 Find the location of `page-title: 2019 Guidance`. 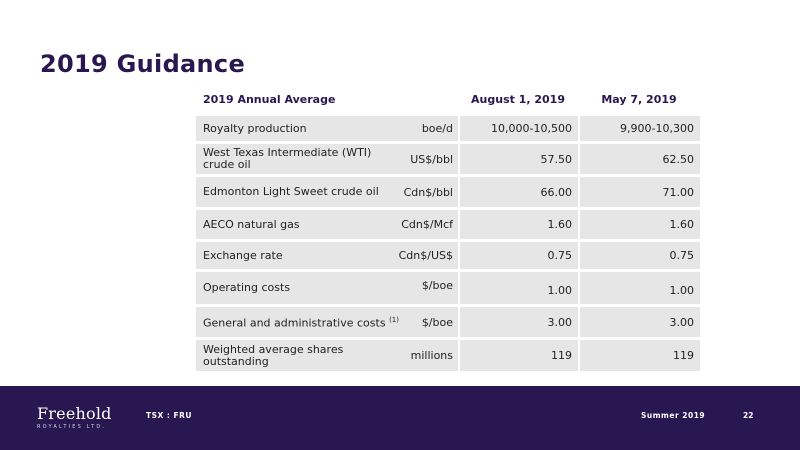

page-title: 2019 Guidance is located at coordinates (143, 64).